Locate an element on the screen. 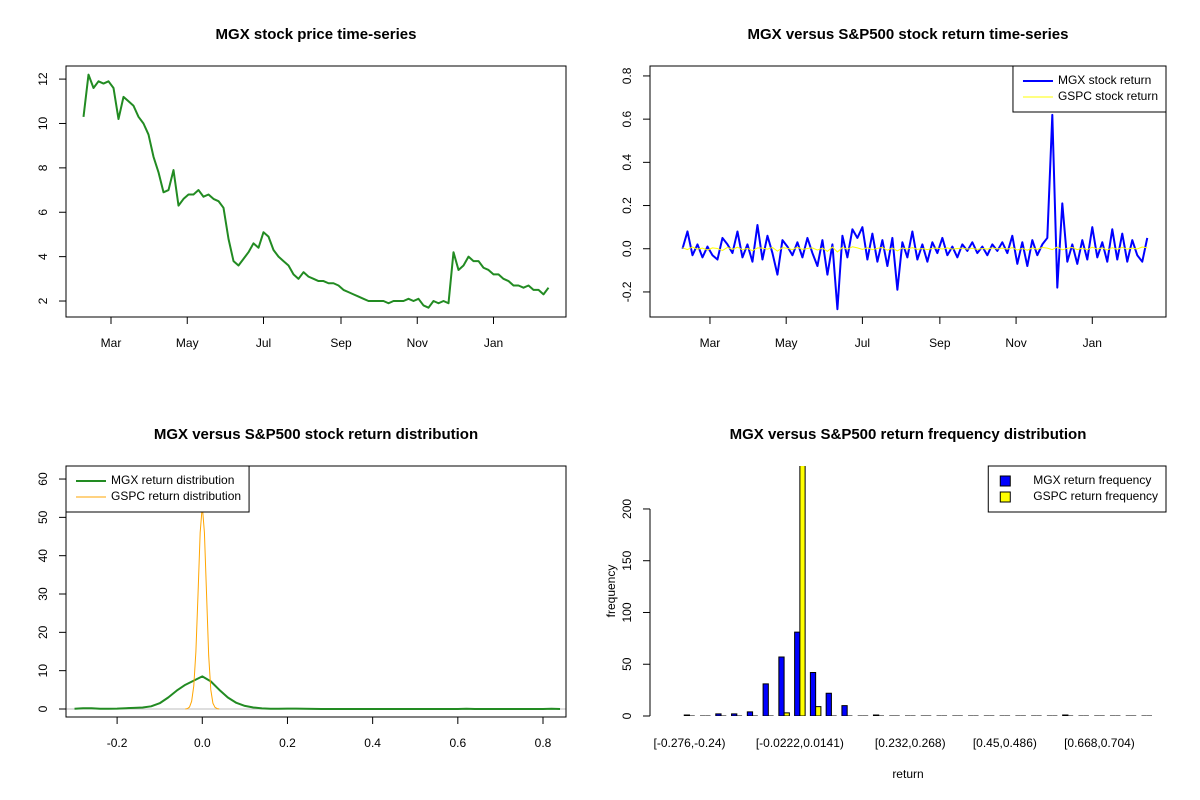  x-tick-label: 0.4 is located at coordinates (372, 743).